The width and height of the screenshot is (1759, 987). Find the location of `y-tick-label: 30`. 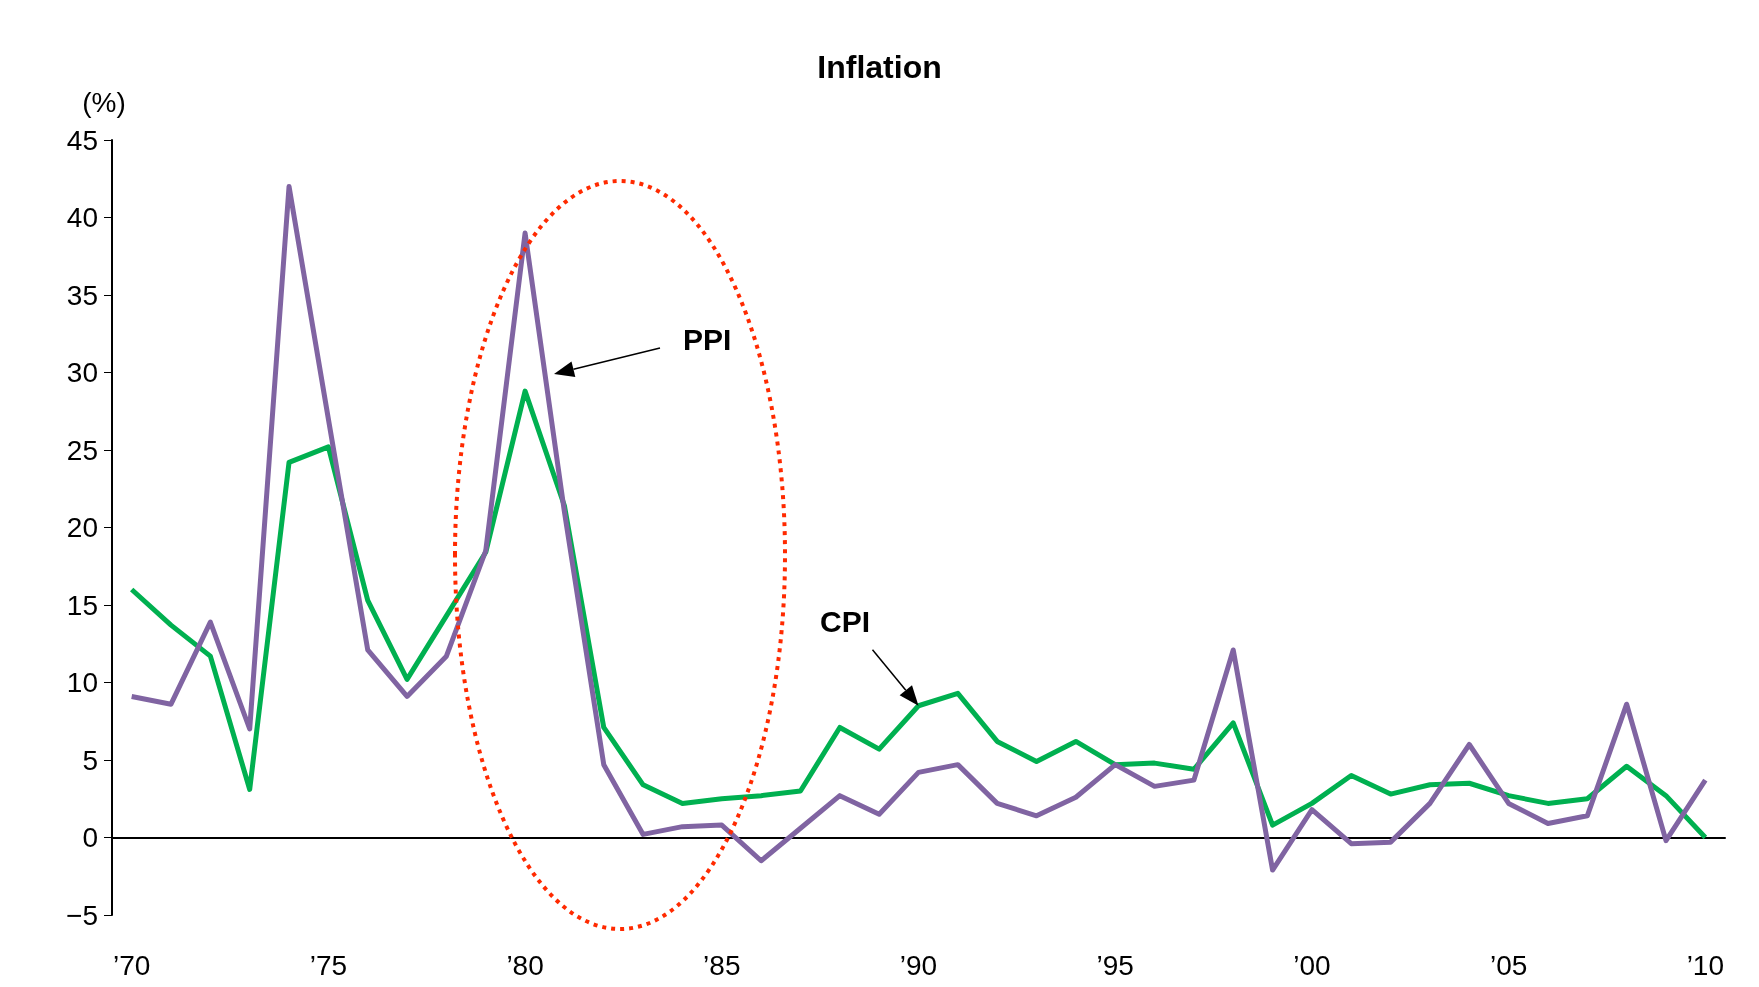

y-tick-label: 30 is located at coordinates (82, 372).